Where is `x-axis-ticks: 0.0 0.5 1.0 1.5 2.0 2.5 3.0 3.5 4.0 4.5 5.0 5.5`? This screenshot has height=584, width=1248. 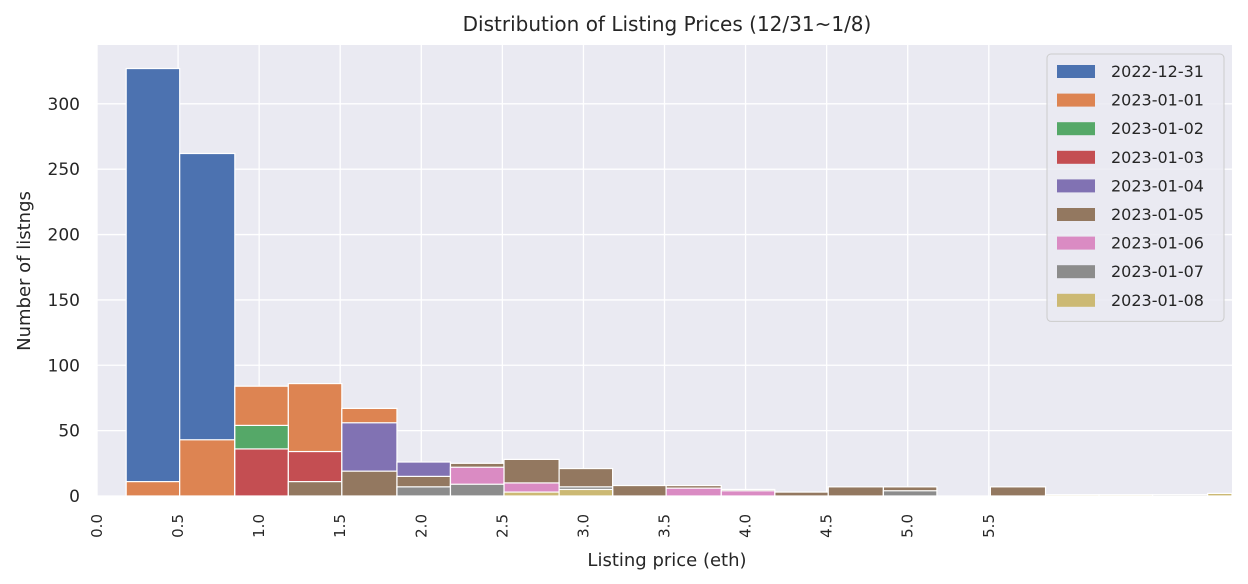 x-axis-ticks: 0.0 0.5 1.0 1.5 2.0 2.5 3.0 3.5 4.0 4.5 5.0 5.5 is located at coordinates (543, 526).